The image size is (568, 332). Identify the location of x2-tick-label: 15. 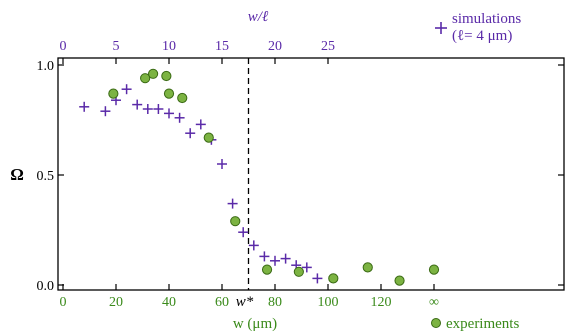
(222, 46).